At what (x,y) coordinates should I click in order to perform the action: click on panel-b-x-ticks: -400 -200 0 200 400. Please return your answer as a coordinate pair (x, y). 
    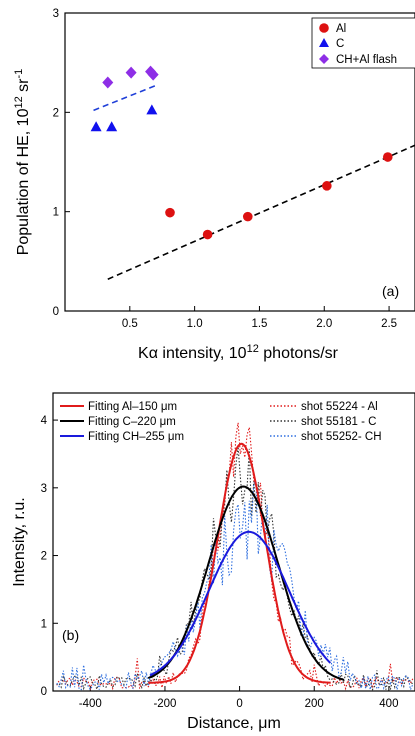
    Looking at the image, I should click on (238, 698).